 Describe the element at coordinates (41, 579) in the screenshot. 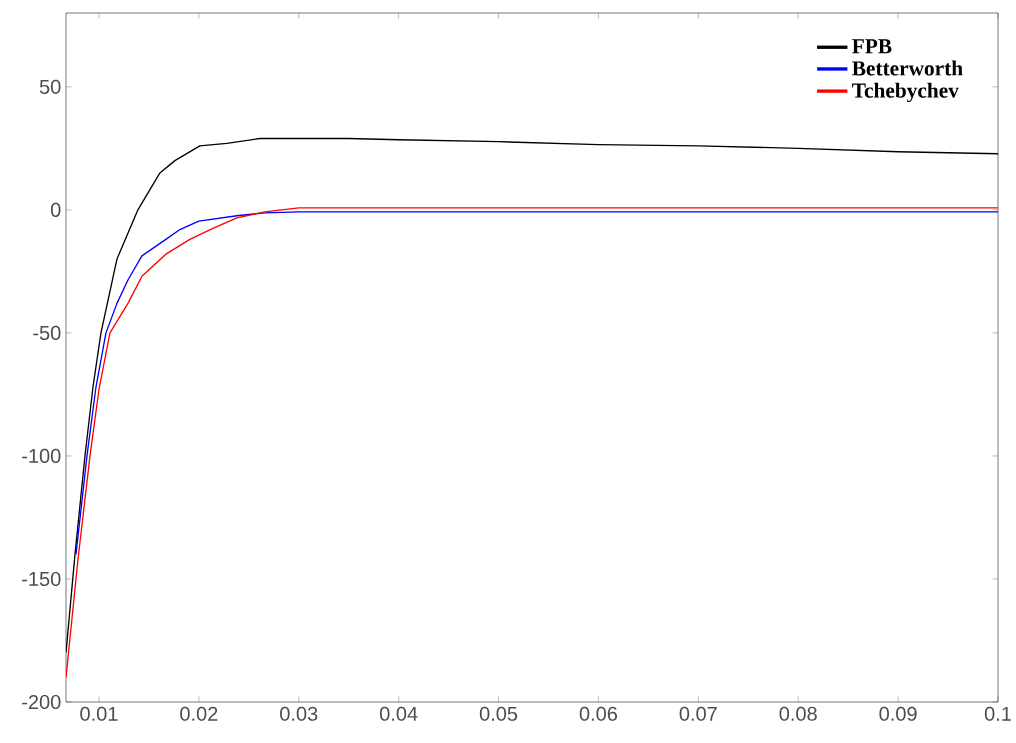

I see `y-tick-label: -150` at that location.